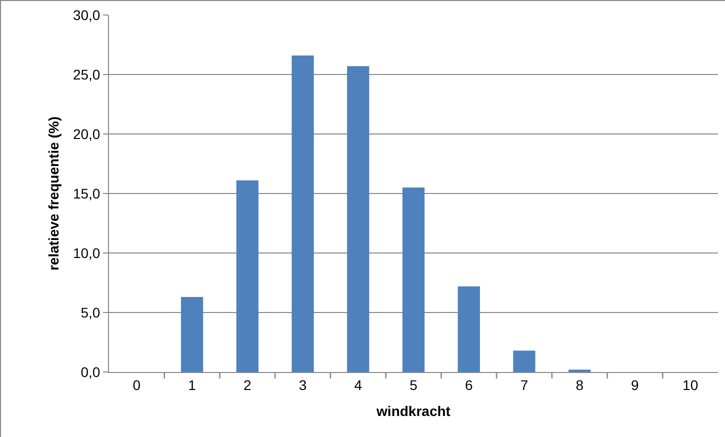 Image resolution: width=725 pixels, height=437 pixels. Describe the element at coordinates (136, 384) in the screenshot. I see `x-tick-label: 0` at that location.